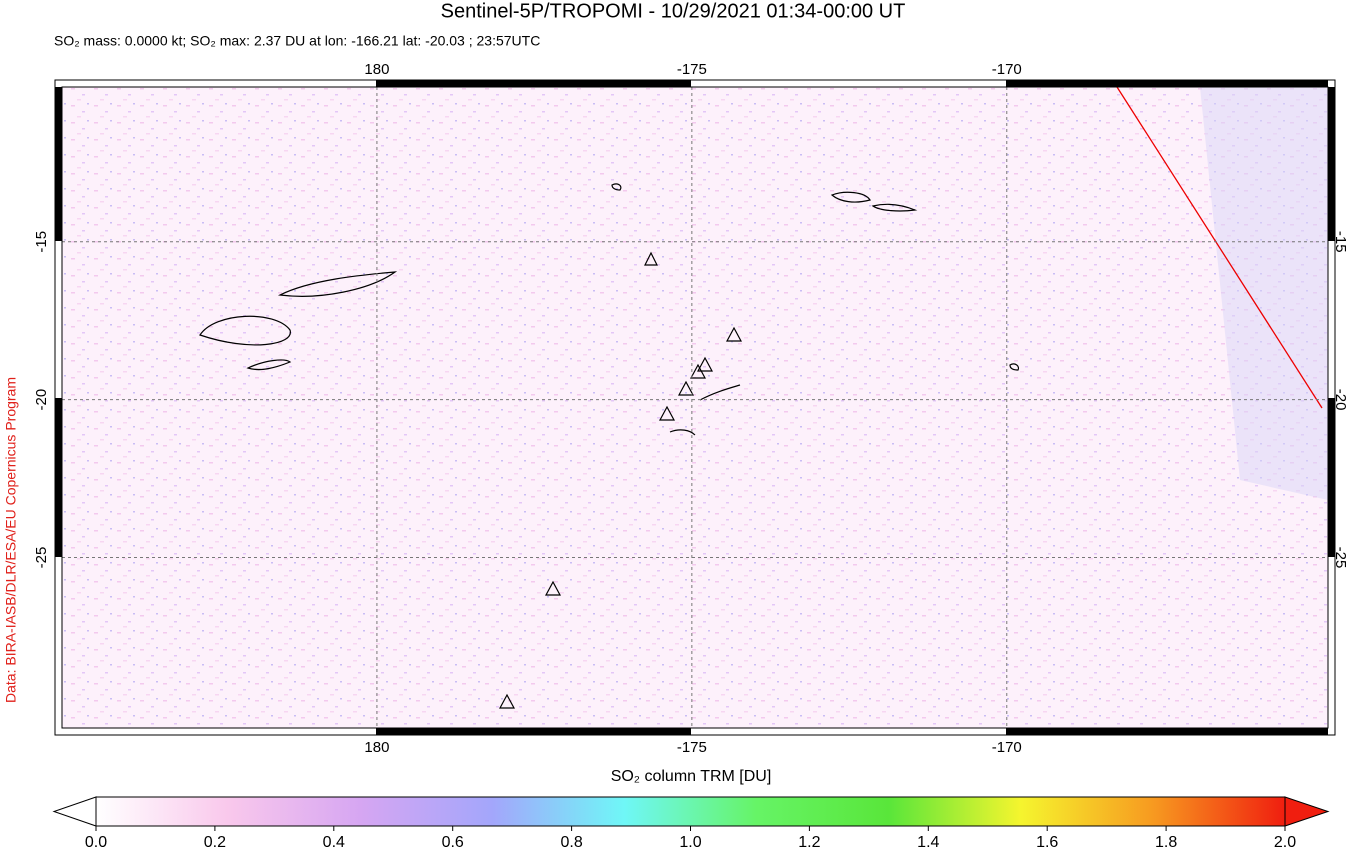 Image resolution: width=1346 pixels, height=858 pixels. Describe the element at coordinates (376, 747) in the screenshot. I see `x-tick-label-bottom: 180` at that location.